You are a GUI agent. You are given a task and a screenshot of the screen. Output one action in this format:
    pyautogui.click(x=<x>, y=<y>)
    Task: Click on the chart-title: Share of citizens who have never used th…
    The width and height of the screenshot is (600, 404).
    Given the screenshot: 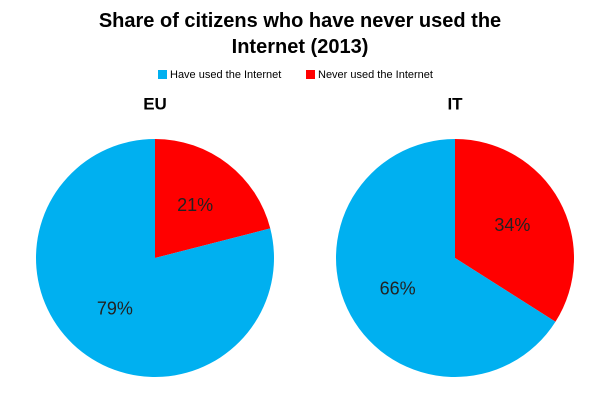 What is the action you would take?
    pyautogui.click(x=300, y=34)
    